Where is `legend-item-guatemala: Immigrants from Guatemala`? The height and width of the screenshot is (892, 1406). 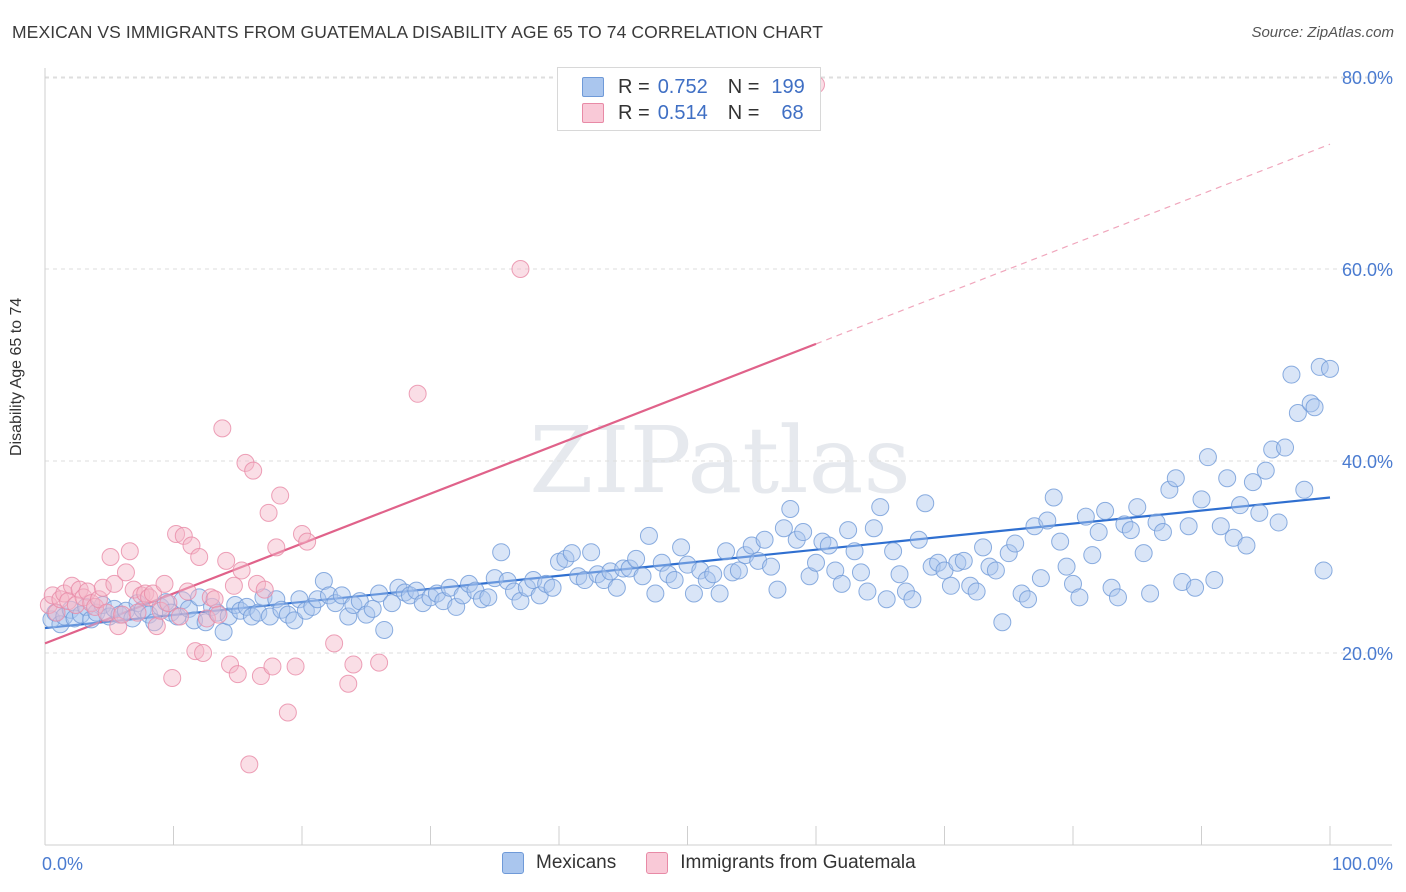 legend-item-guatemala: Immigrants from Guatemala is located at coordinates (781, 863).